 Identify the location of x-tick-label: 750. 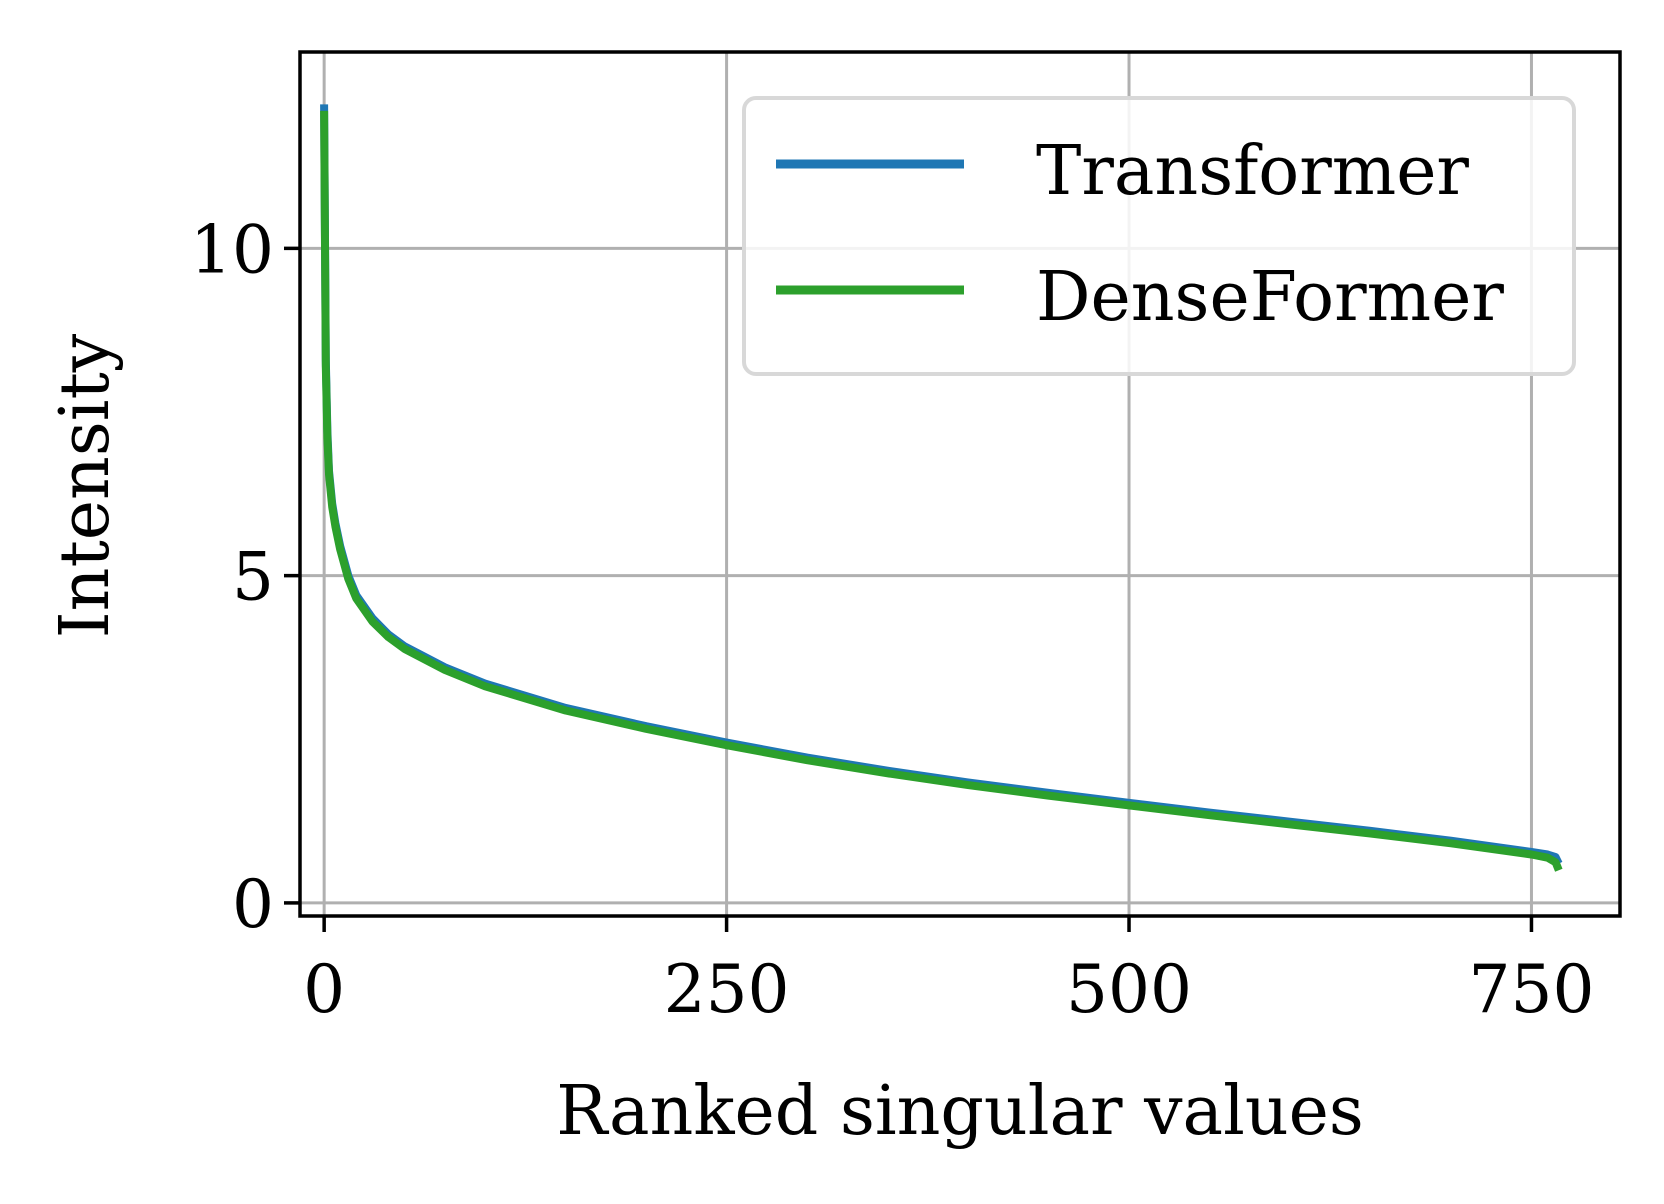
(1531, 989).